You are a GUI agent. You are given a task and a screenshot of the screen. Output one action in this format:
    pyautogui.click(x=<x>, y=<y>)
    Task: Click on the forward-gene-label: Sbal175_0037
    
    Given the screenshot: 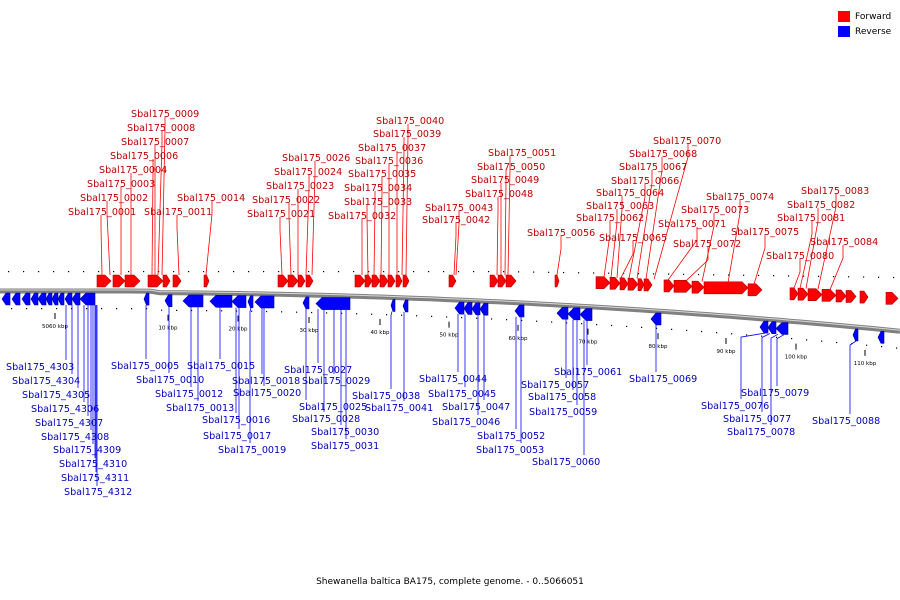 What is the action you would take?
    pyautogui.click(x=392, y=148)
    